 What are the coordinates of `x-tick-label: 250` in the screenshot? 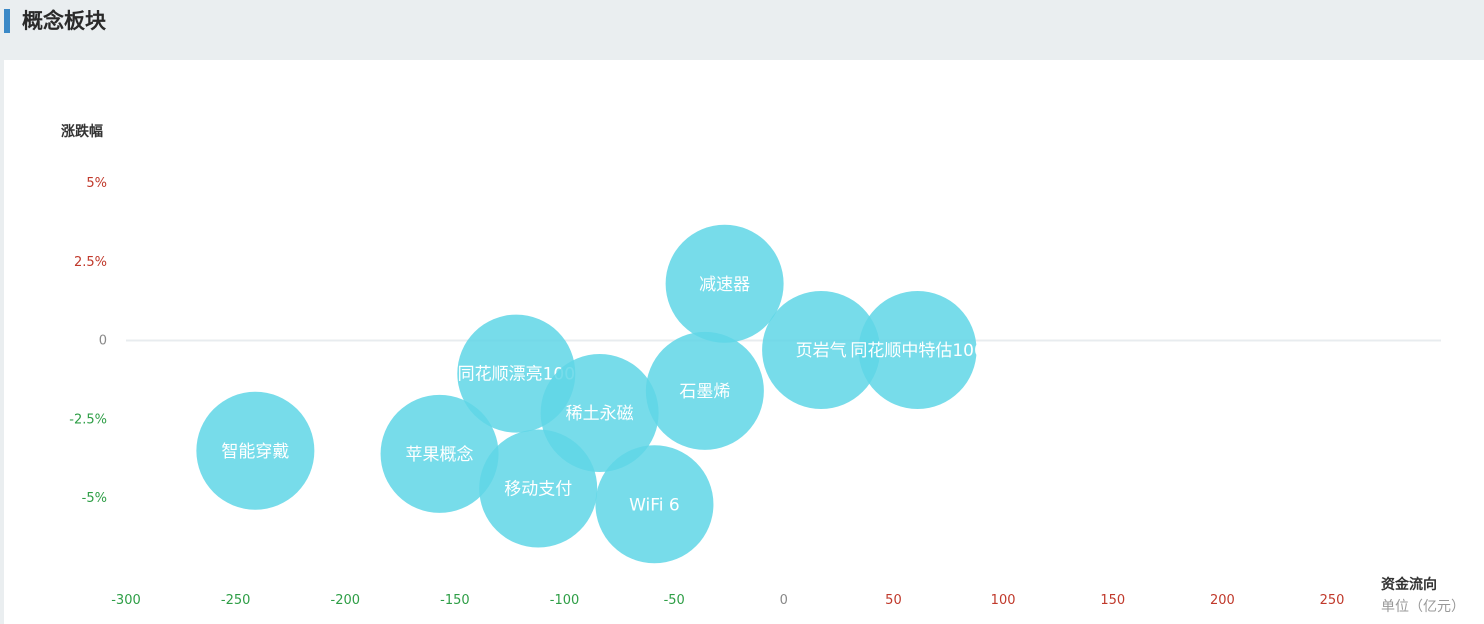 It's located at (1332, 600).